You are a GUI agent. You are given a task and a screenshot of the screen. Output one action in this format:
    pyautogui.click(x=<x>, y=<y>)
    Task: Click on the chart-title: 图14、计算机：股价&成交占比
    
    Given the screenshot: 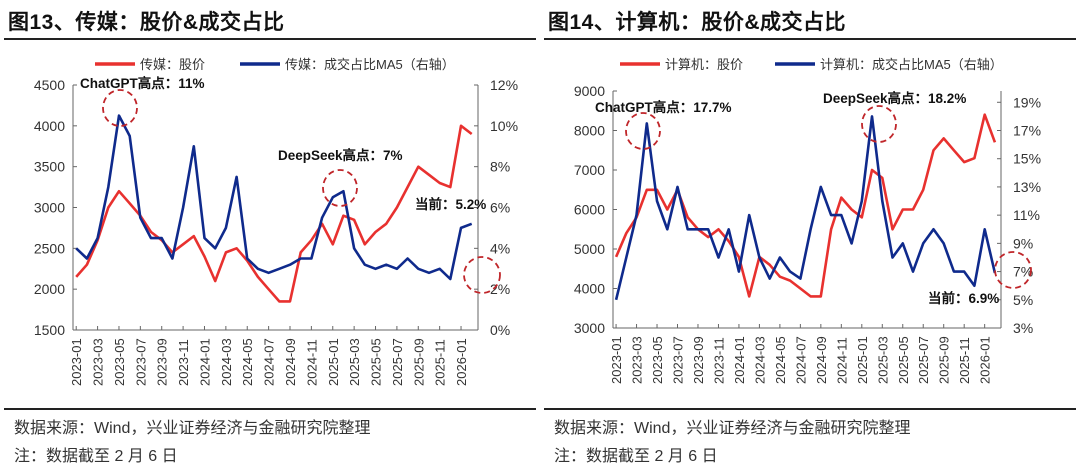 What is the action you would take?
    pyautogui.click(x=697, y=22)
    